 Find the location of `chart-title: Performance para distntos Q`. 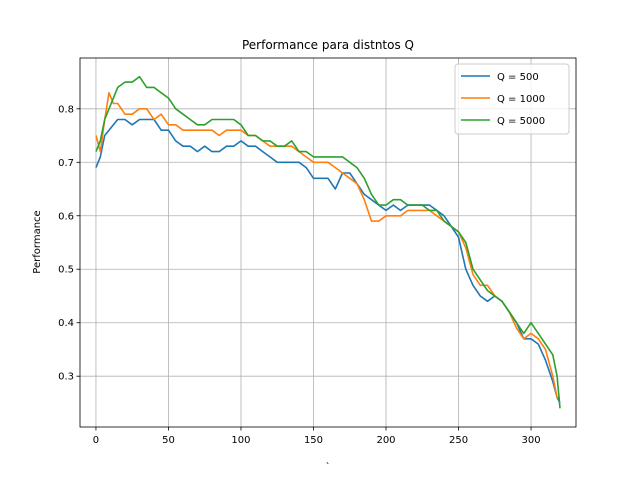

chart-title: Performance para distntos Q is located at coordinates (328, 45).